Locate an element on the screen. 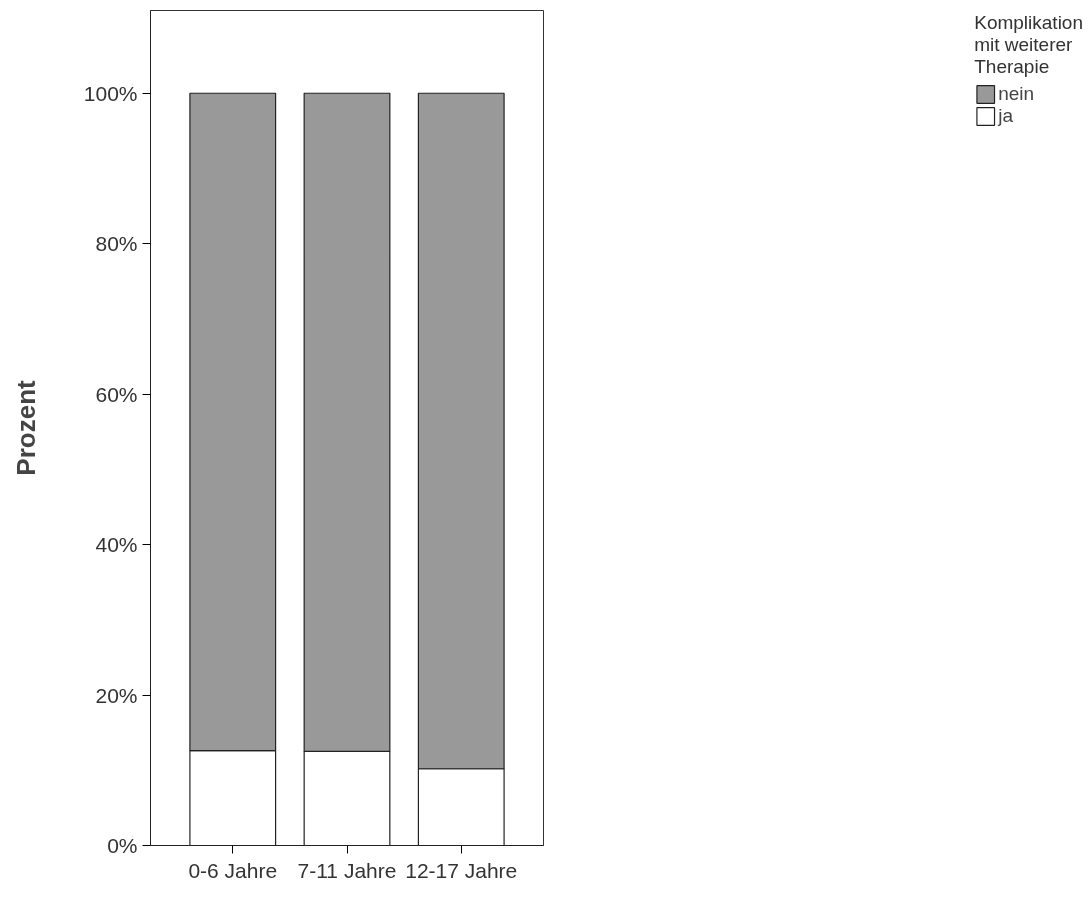  y-tick-label: 80% is located at coordinates (116, 244).